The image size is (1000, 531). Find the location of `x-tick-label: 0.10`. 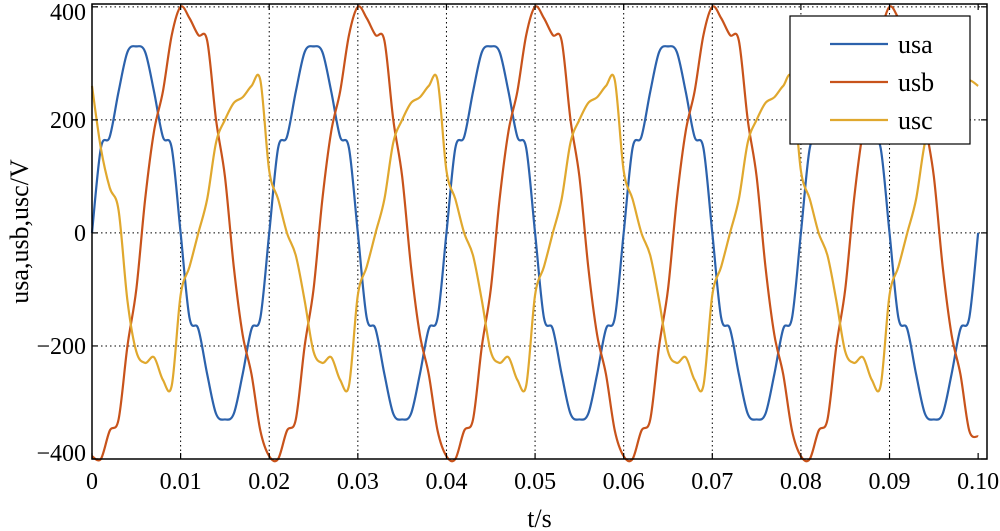

x-tick-label: 0.10 is located at coordinates (978, 482).